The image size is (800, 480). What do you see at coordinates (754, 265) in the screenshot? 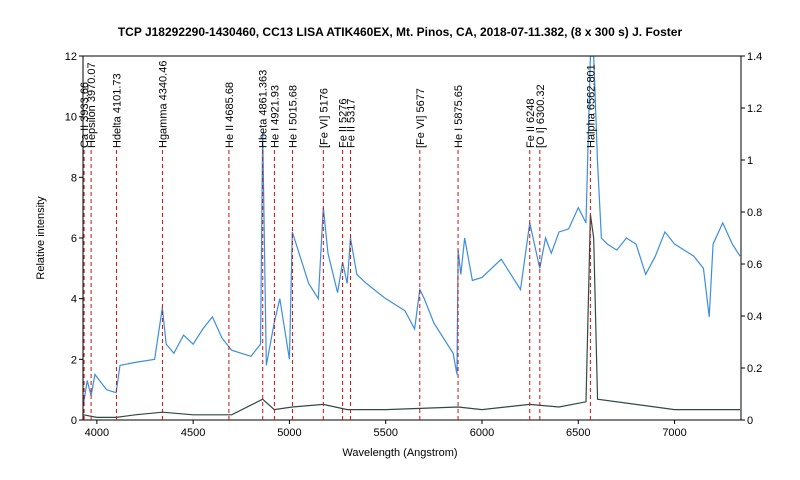
I see `y2-tick-label: 0.6` at bounding box center [754, 265].